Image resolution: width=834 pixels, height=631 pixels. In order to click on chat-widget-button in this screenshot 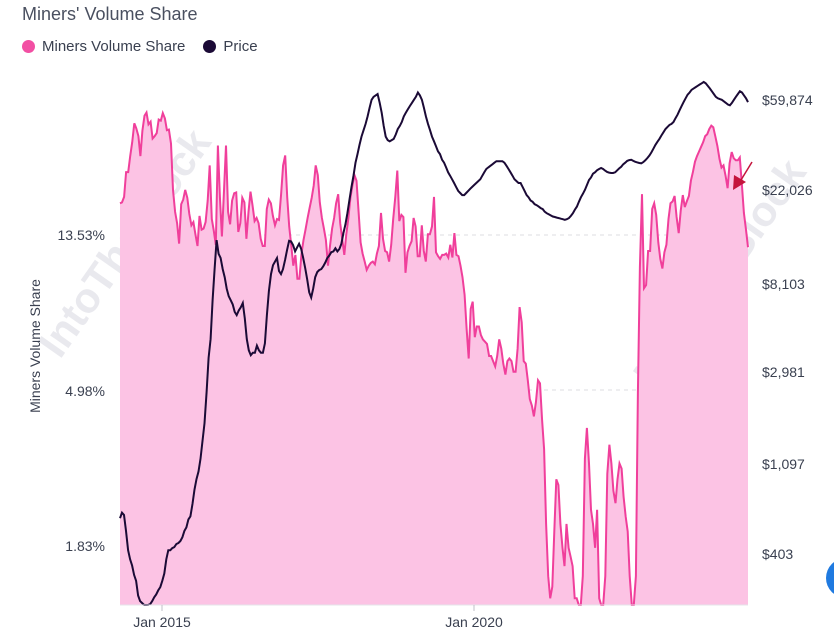, I will do `click(830, 578)`.